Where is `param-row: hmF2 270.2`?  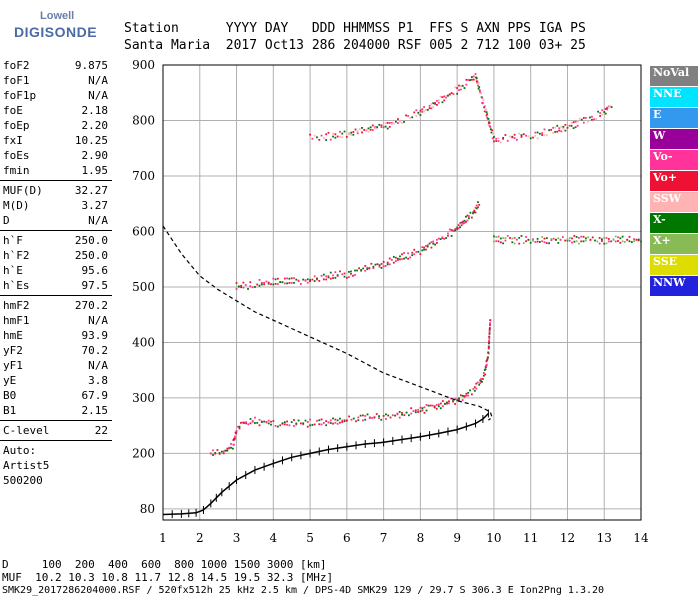 param-row: hmF2 270.2 is located at coordinates (56, 305).